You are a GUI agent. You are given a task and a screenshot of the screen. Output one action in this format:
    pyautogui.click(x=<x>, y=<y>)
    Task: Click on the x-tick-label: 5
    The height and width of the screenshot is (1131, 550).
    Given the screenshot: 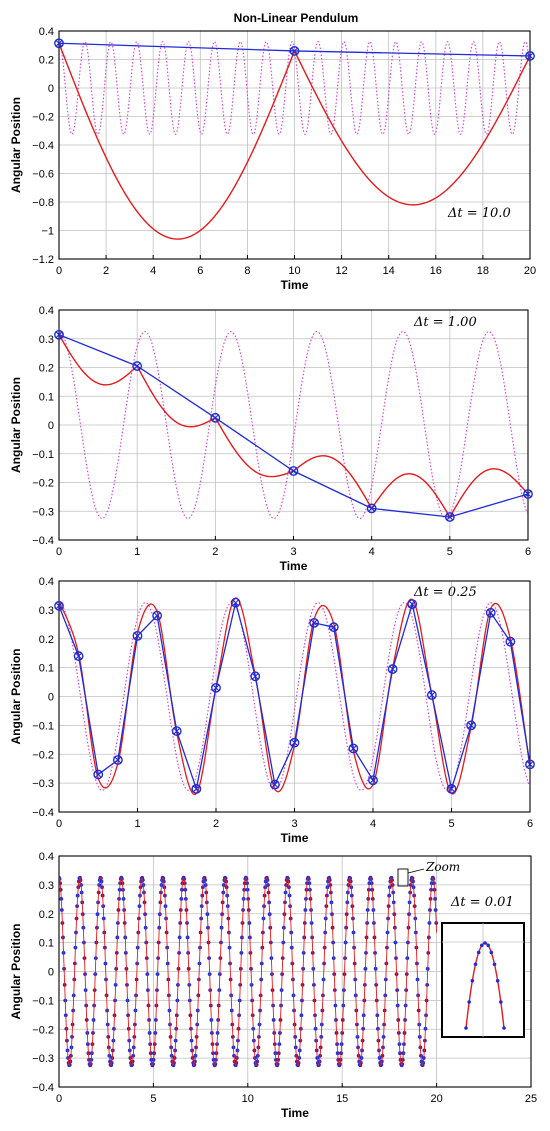 What is the action you would take?
    pyautogui.click(x=450, y=552)
    